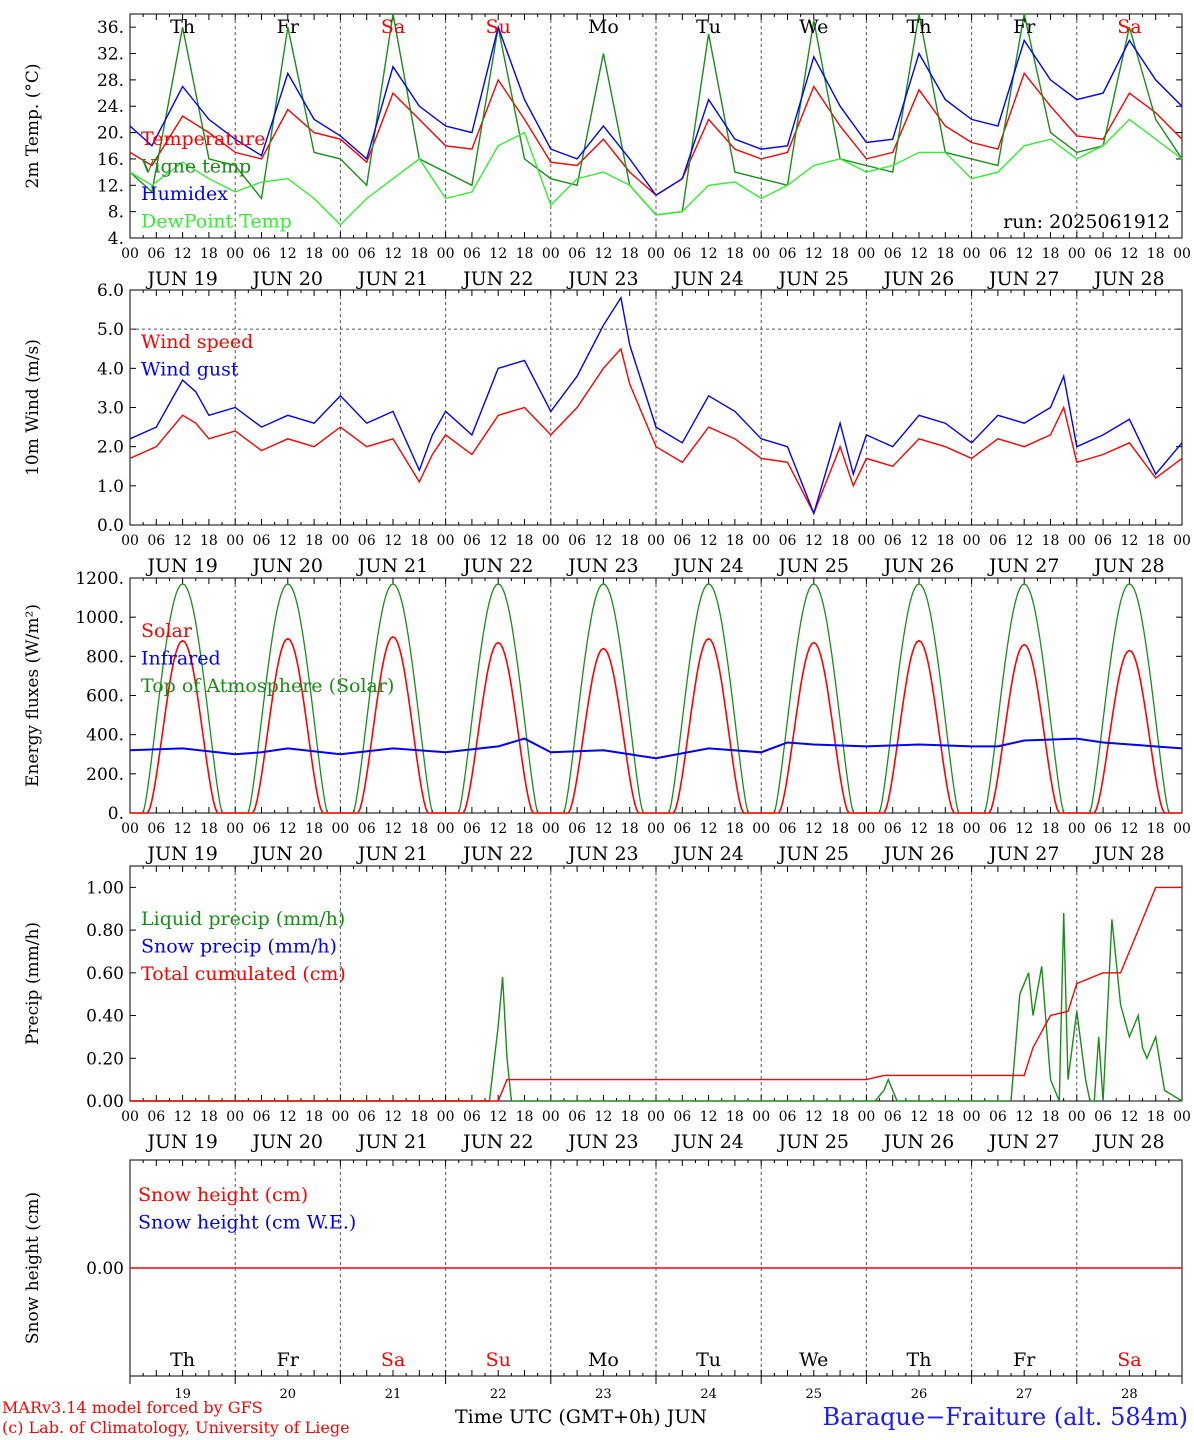 The height and width of the screenshot is (1440, 1194). Describe the element at coordinates (919, 1394) in the screenshot. I see `day-number: 26` at that location.